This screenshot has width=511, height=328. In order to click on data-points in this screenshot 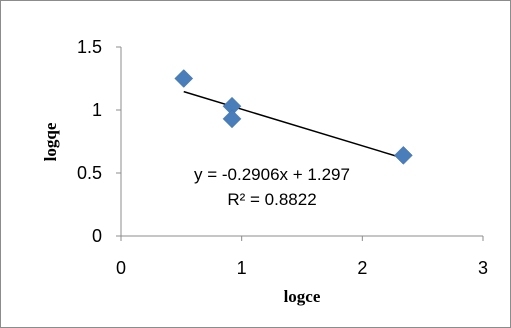, I will do `click(293, 117)`.